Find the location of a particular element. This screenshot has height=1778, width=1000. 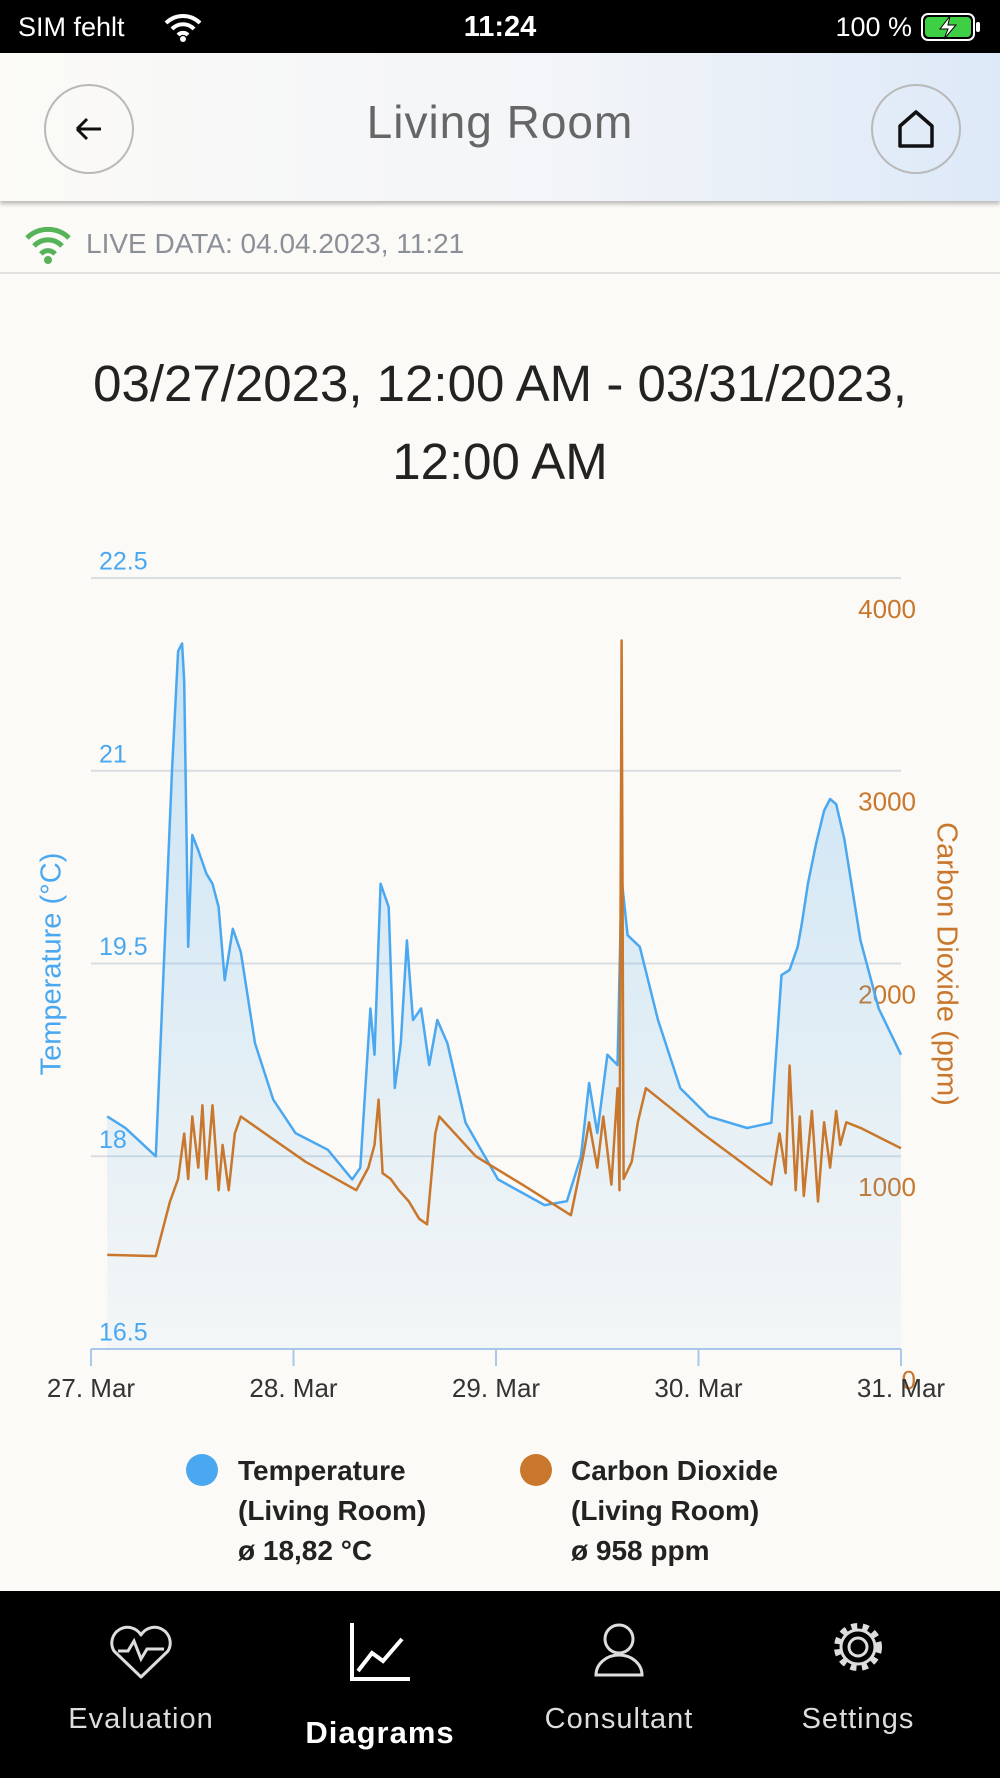

home-button is located at coordinates (916, 129).